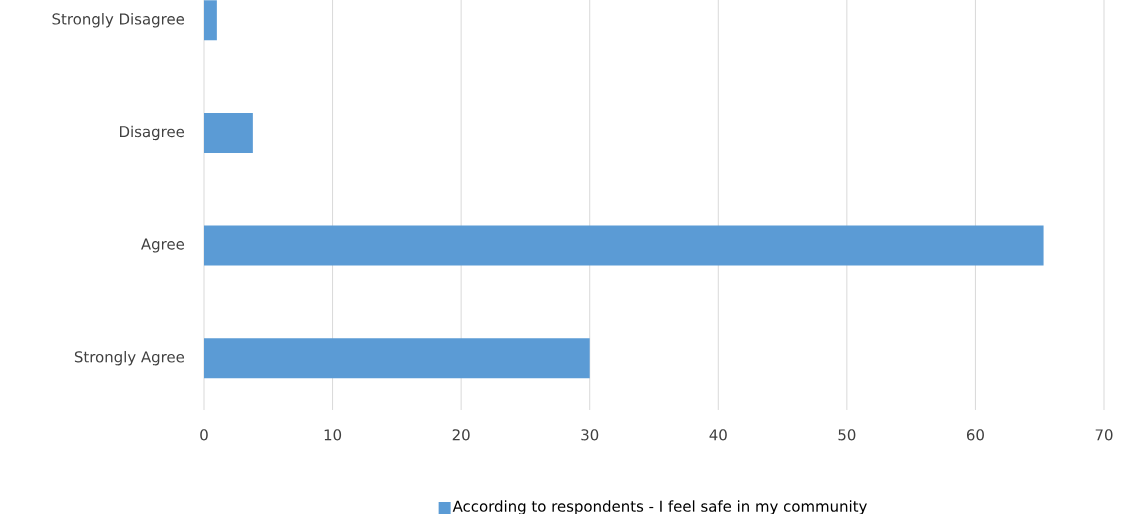 The image size is (1121, 514). What do you see at coordinates (152, 133) in the screenshot?
I see `y-tick-label: Disagree` at bounding box center [152, 133].